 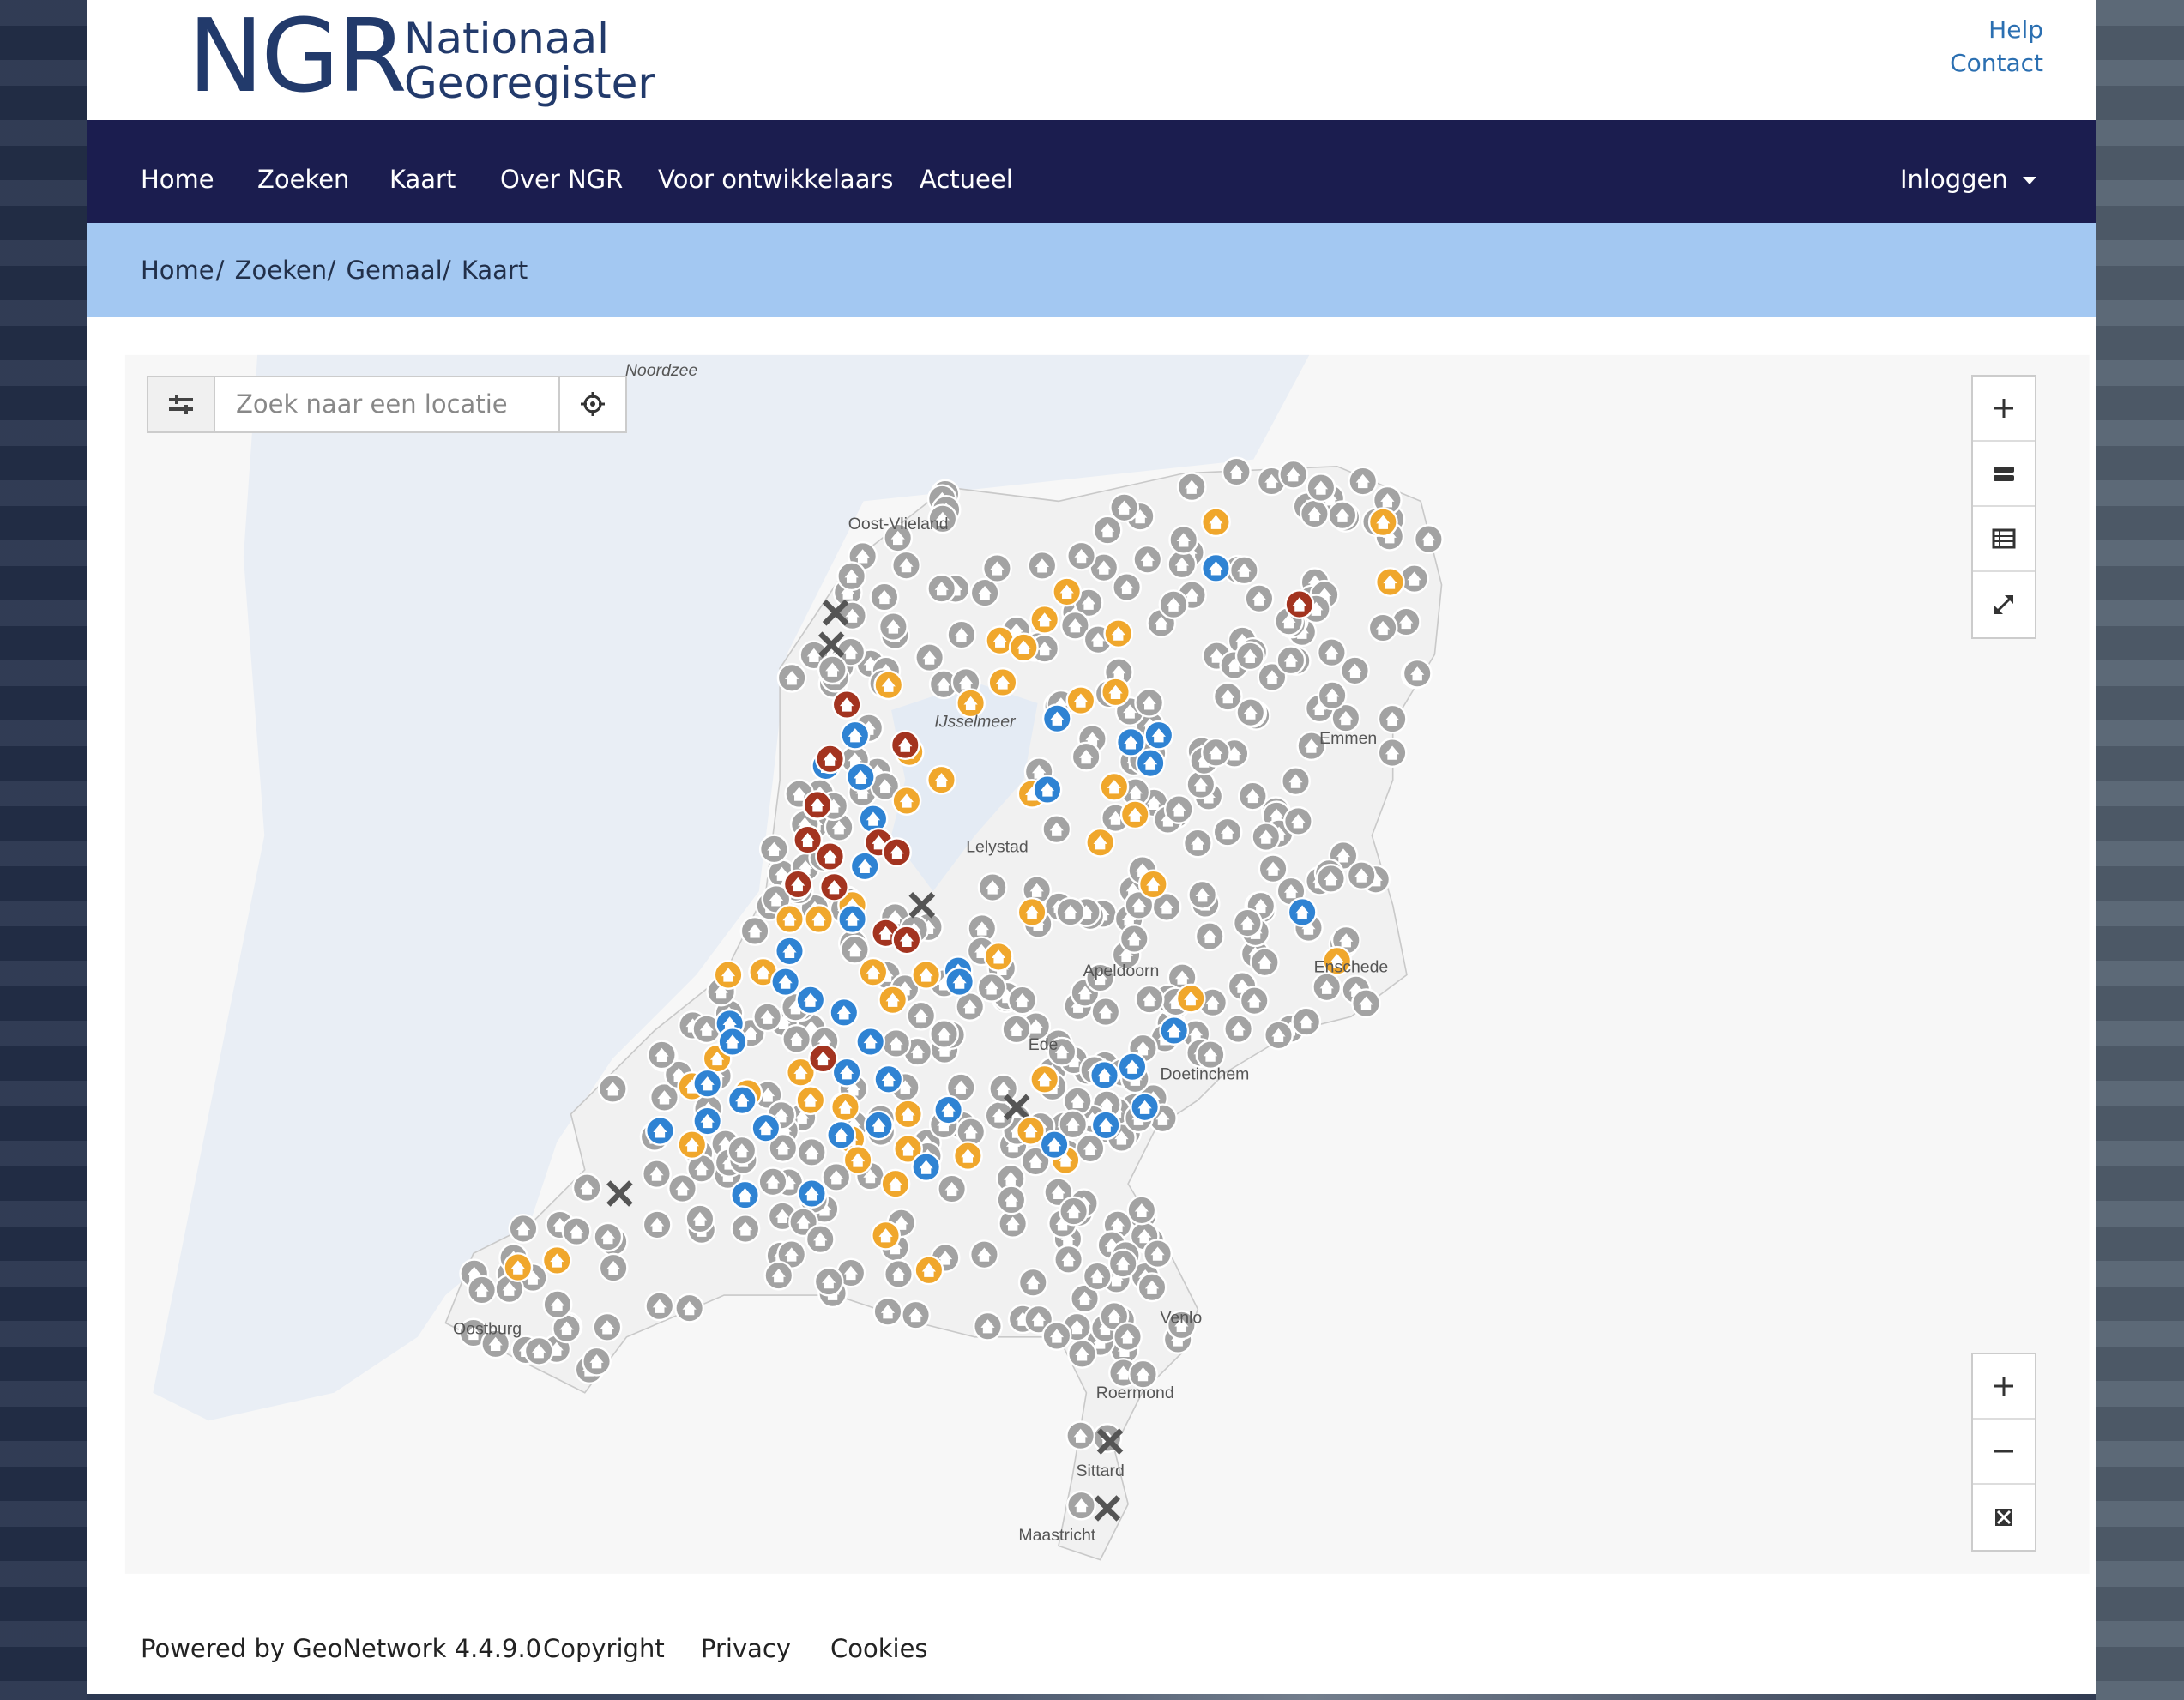 What do you see at coordinates (604, 1648) in the screenshot?
I see `footer-link: Copyright` at bounding box center [604, 1648].